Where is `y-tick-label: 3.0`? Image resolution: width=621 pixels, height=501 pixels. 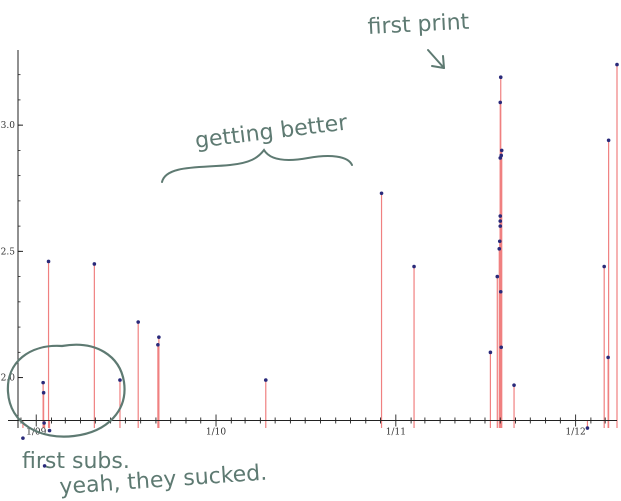
y-tick-label: 3.0 is located at coordinates (8, 126).